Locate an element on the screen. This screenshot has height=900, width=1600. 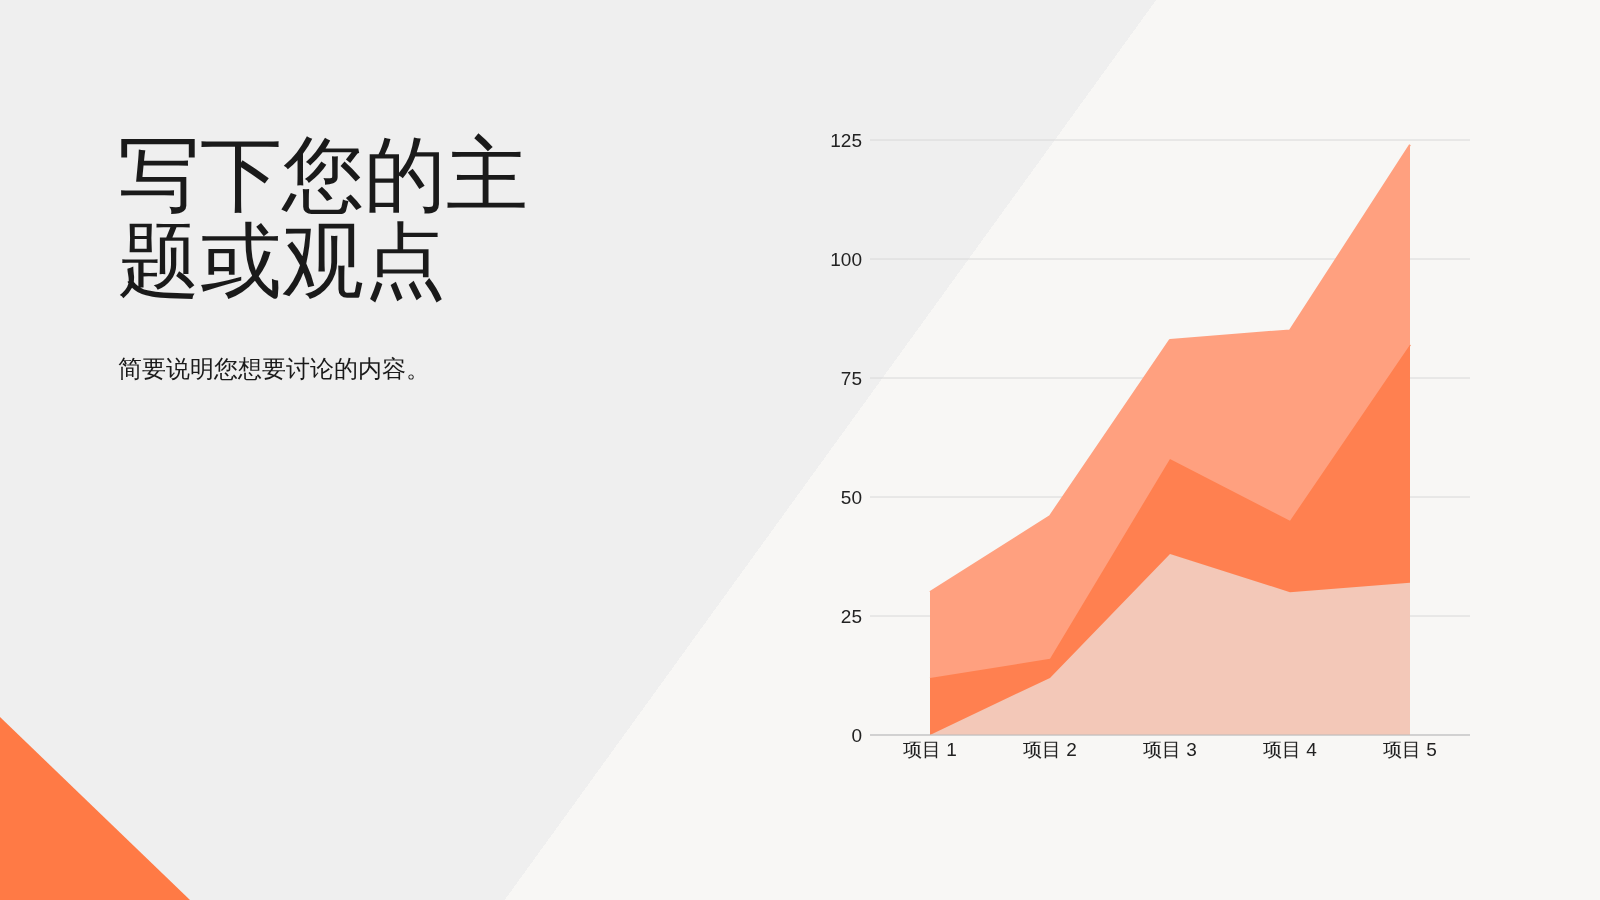
x-tick-label: 项目 4 is located at coordinates (1290, 750).